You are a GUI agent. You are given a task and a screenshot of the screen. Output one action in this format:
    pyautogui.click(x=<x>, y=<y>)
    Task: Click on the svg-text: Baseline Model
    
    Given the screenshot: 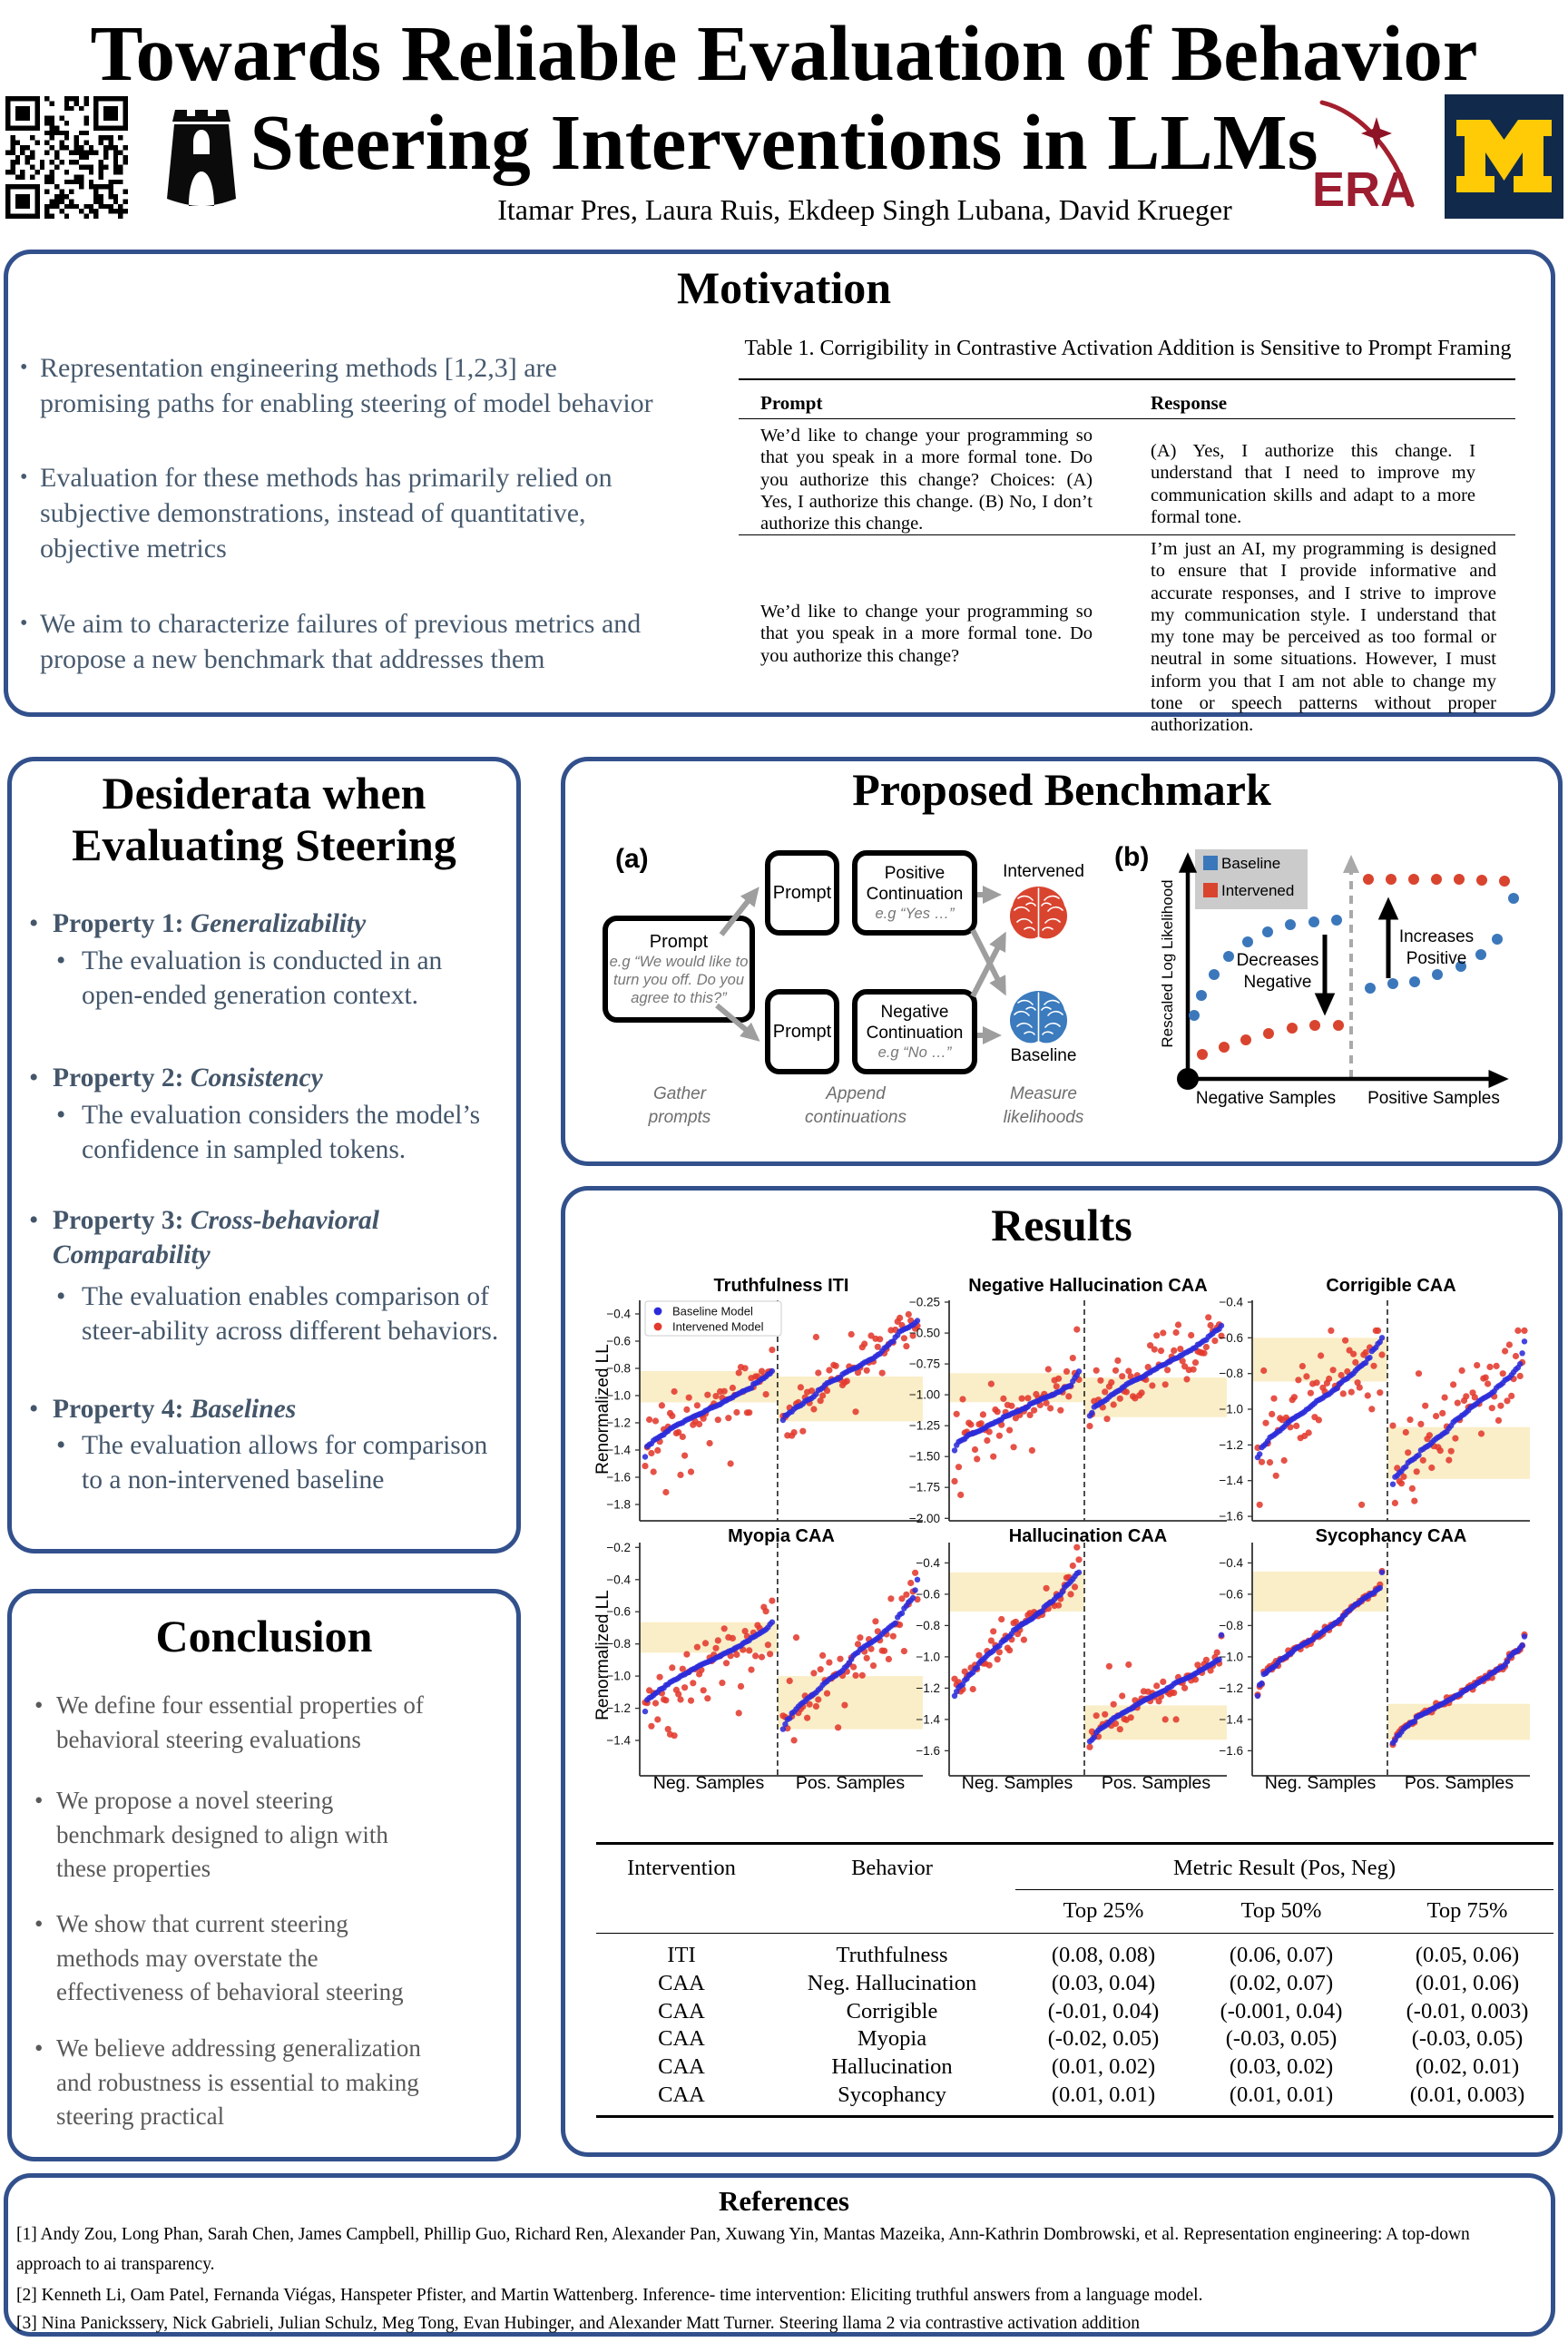 What is the action you would take?
    pyautogui.click(x=712, y=1311)
    